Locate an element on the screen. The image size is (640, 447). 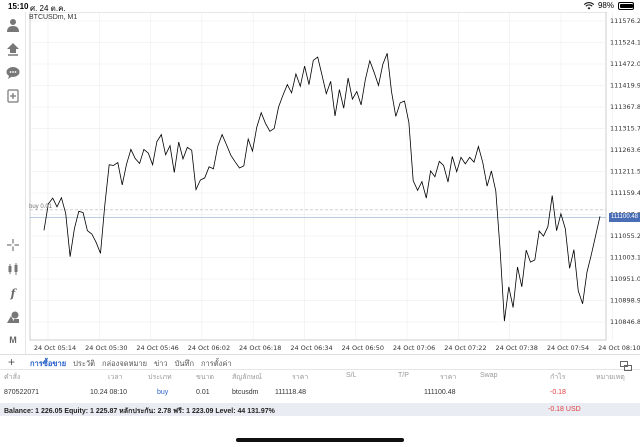
x-tick-label: 24 Oct 05:14 is located at coordinates (55, 348).